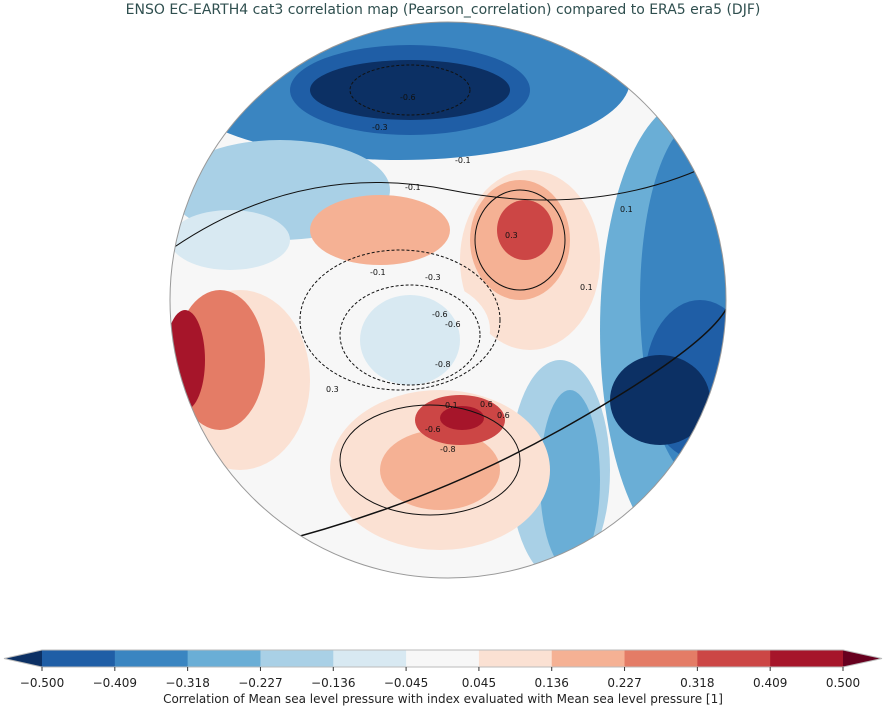  What do you see at coordinates (479, 683) in the screenshot?
I see `colorbar-tick-label: 0.045` at bounding box center [479, 683].